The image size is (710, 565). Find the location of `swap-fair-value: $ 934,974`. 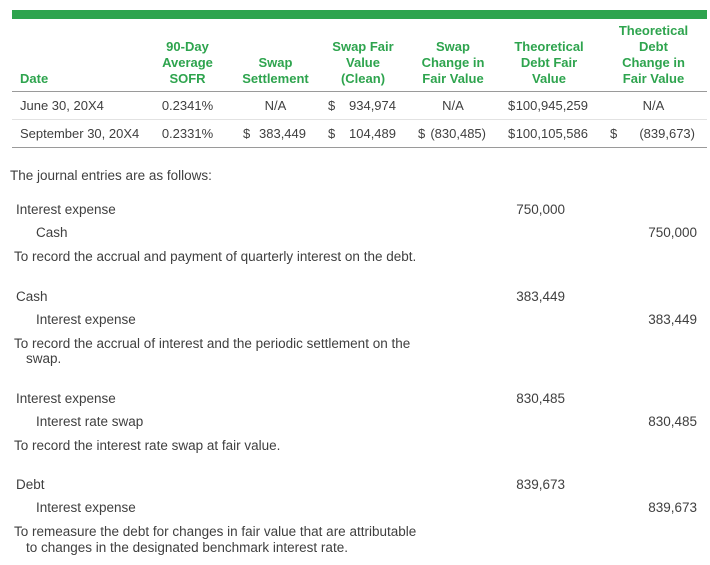

swap-fair-value: $ 934,974 is located at coordinates (363, 105).